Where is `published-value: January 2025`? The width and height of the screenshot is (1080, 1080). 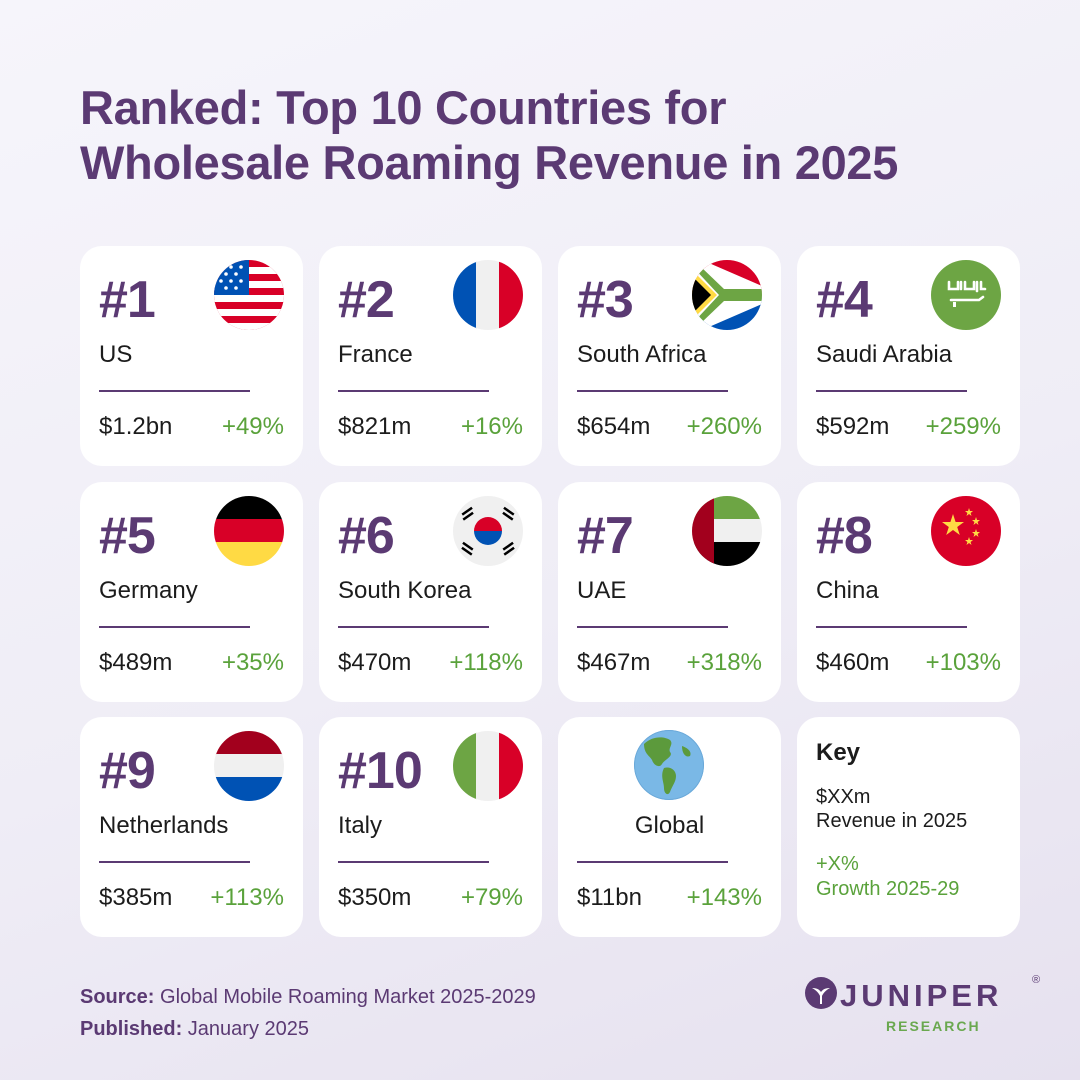
published-value: January 2025 is located at coordinates (248, 1029).